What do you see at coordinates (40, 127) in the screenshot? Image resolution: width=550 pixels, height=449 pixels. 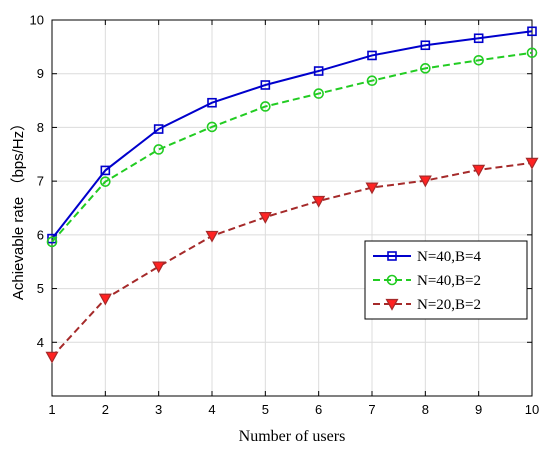 I see `y-tick-label: 8` at bounding box center [40, 127].